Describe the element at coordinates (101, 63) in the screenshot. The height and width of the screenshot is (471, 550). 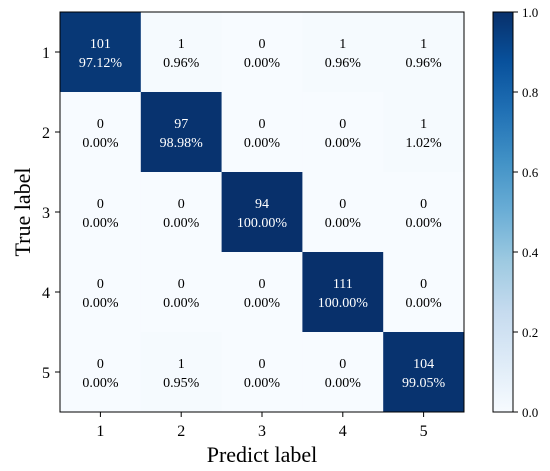
I see `cell-percent-r1-c1: 97.12%` at that location.